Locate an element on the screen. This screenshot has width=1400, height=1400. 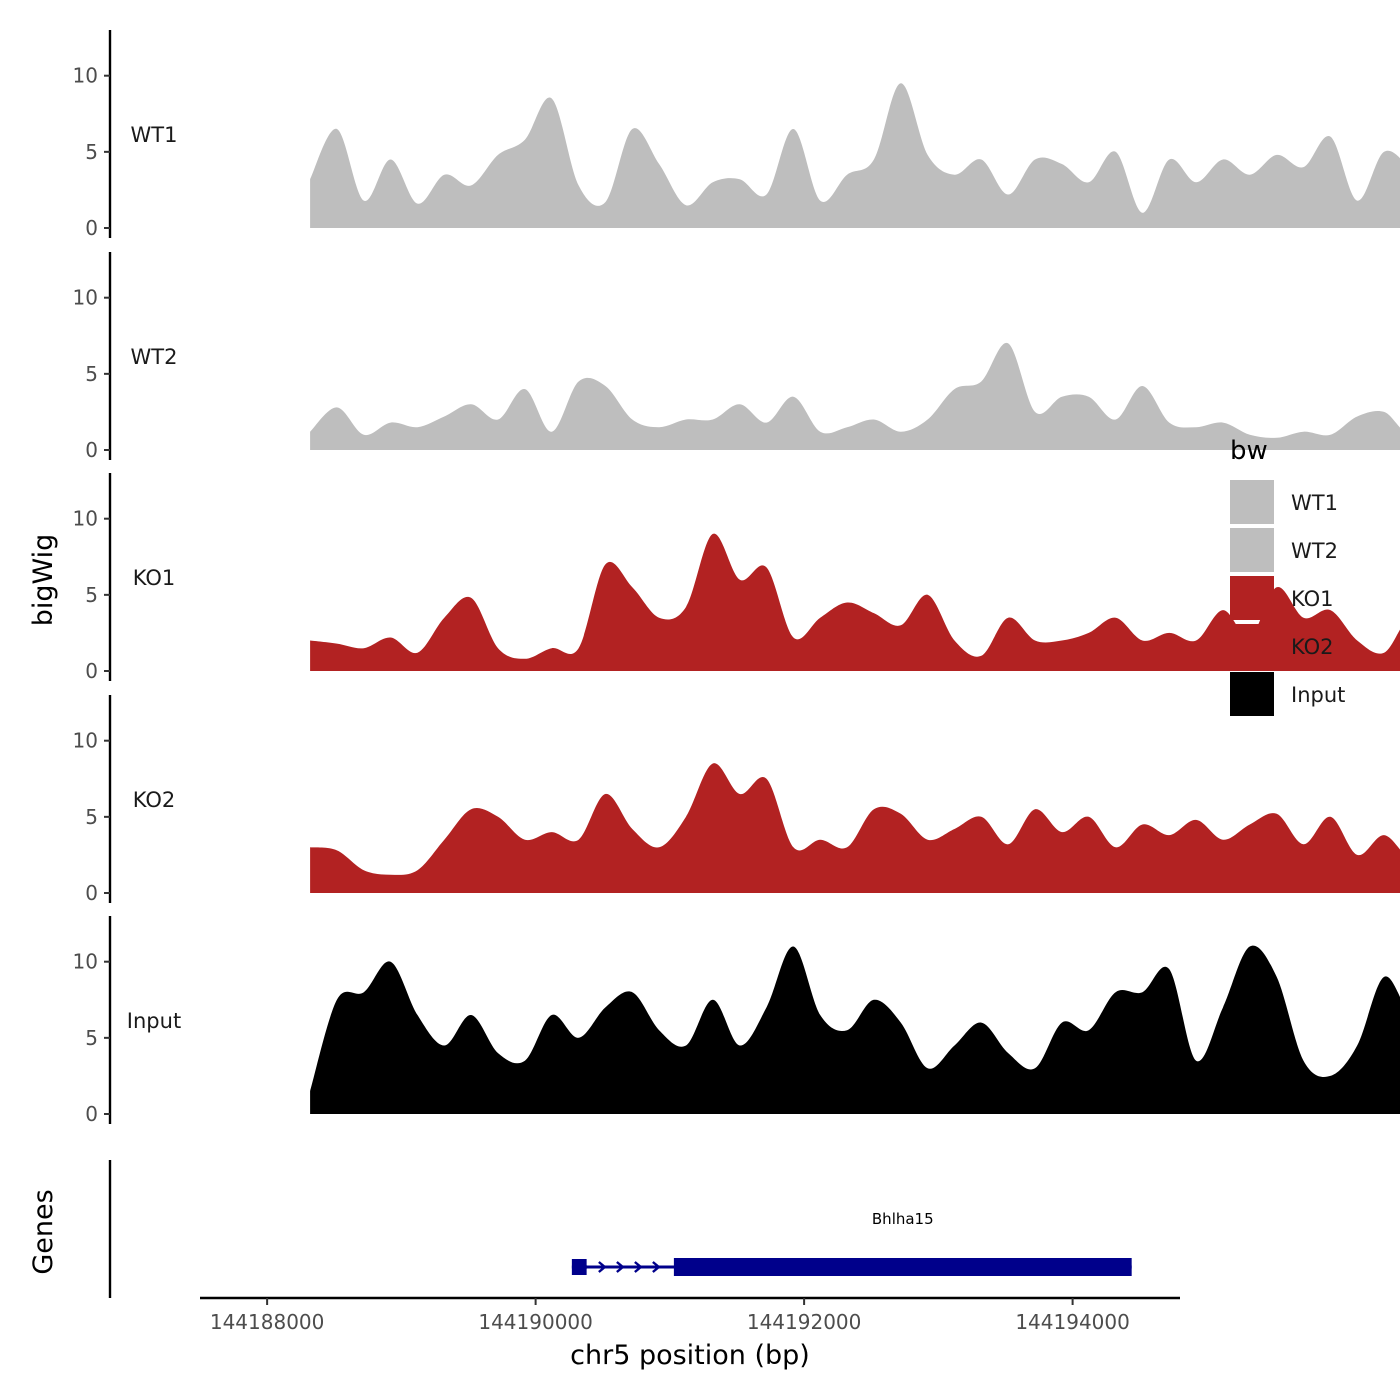
coverage-area-ko2 is located at coordinates (855, 828).